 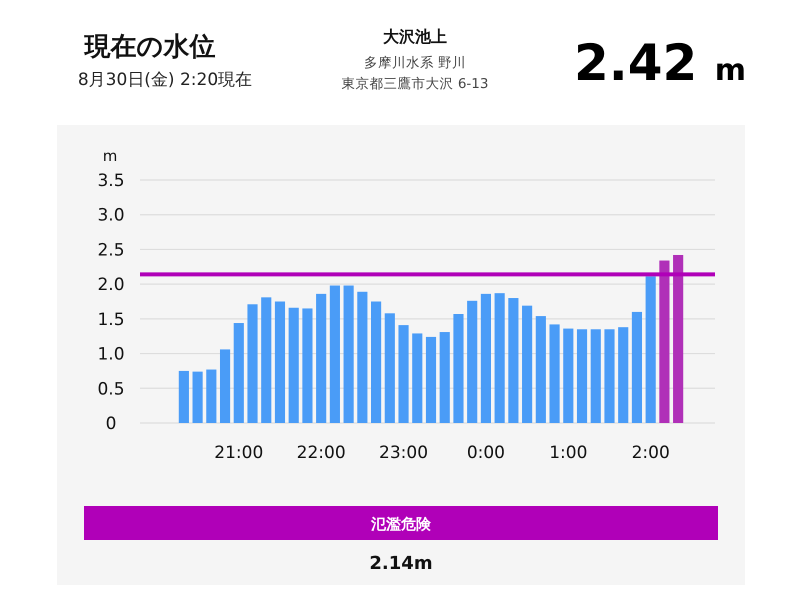 I want to click on x-tick-label: 0:00, so click(x=486, y=453).